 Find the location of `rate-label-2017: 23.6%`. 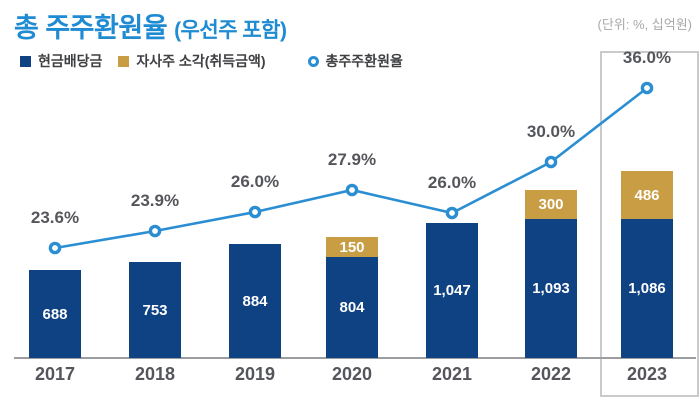

rate-label-2017: 23.6% is located at coordinates (55, 217).